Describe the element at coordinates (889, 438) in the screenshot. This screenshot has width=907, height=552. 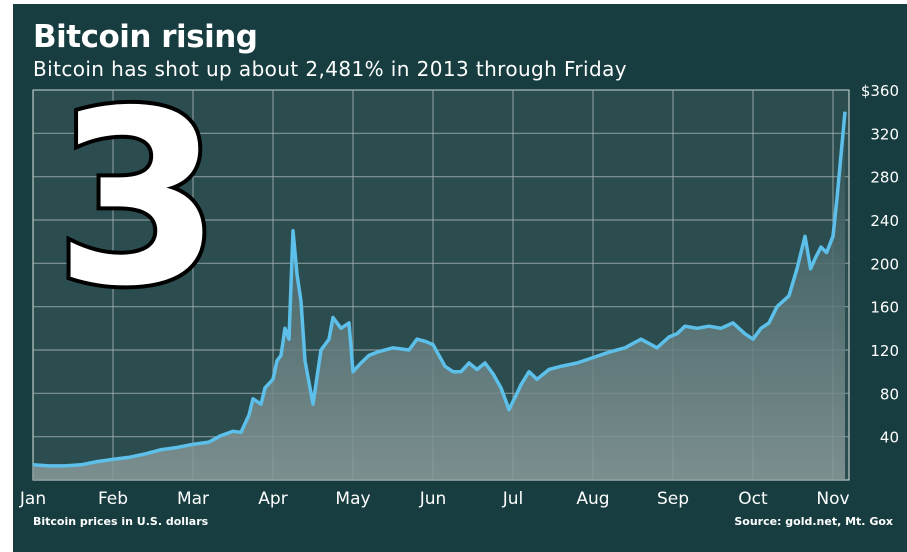
I see `y-tick-label: 40` at that location.